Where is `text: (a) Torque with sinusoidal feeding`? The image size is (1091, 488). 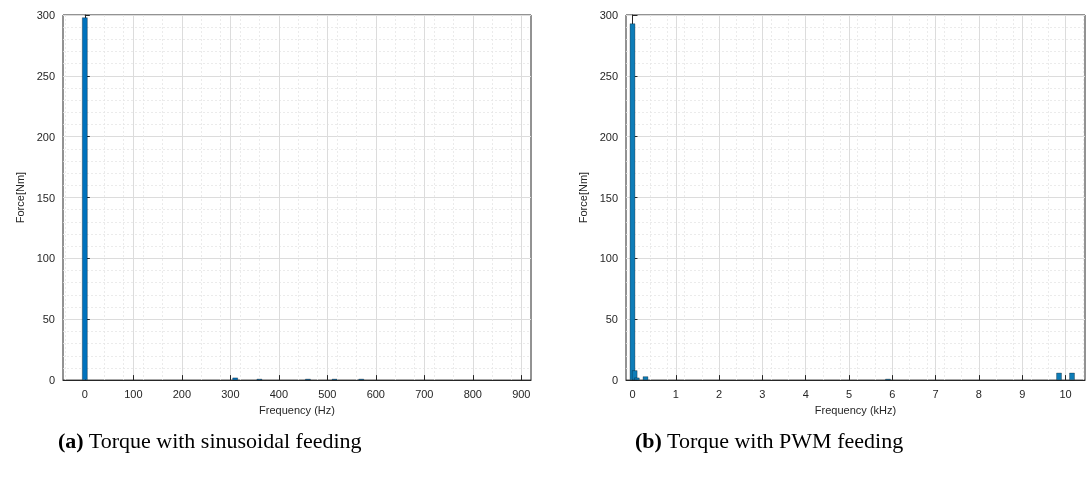
text: (a) Torque with sinusoidal feeding is located at coordinates (210, 441).